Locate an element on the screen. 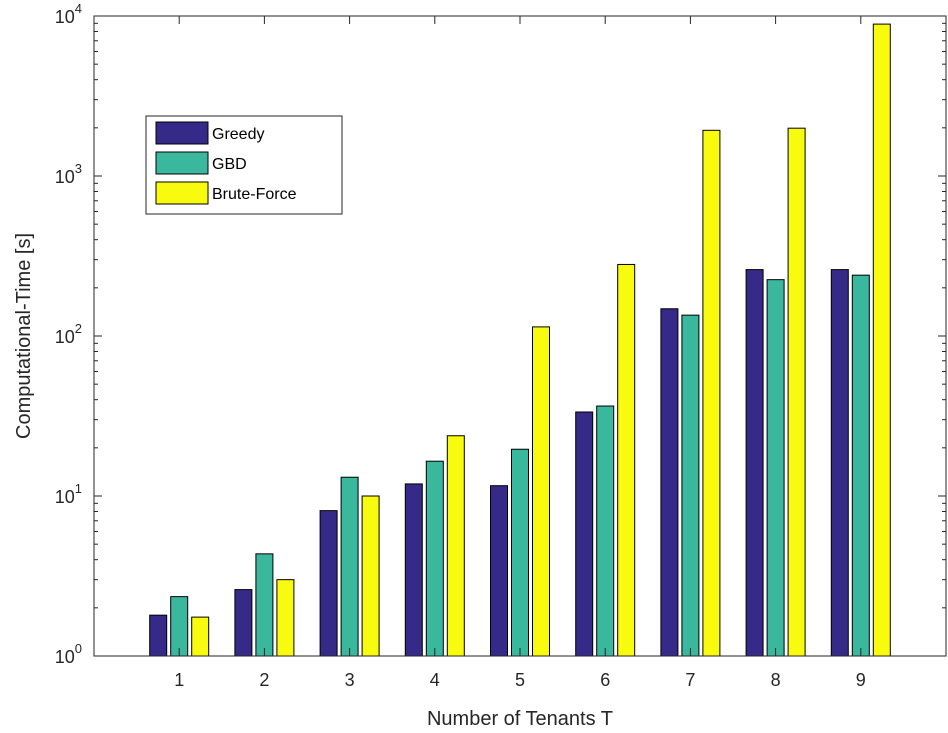  legend: Greedy GBD Brute-Force is located at coordinates (244, 165).